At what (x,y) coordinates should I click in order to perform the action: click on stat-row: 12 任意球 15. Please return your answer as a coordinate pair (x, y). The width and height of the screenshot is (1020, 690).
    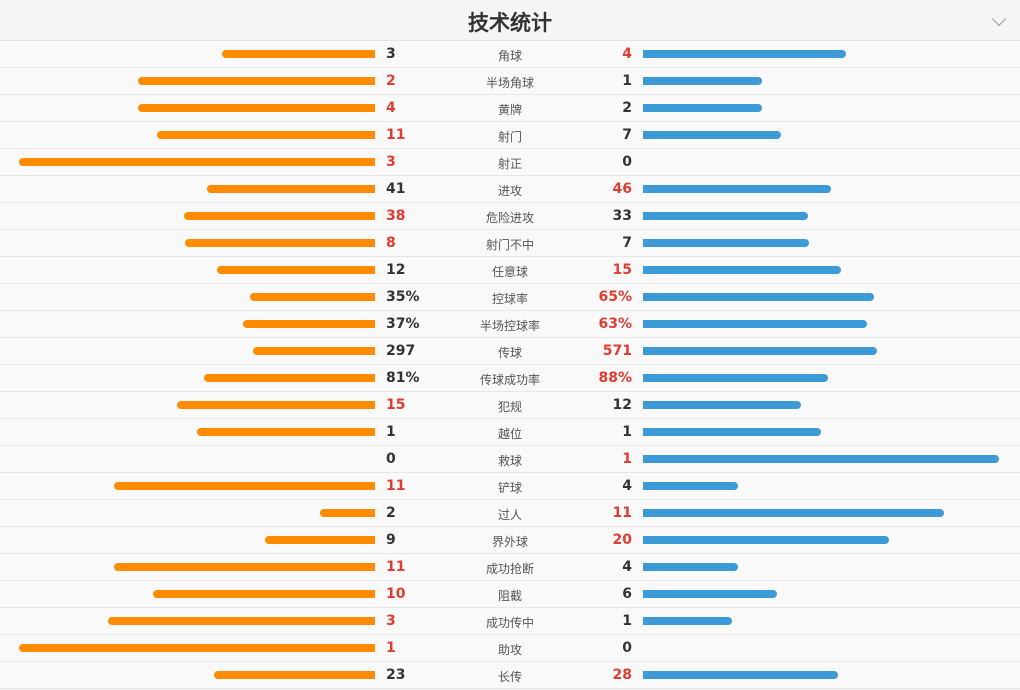
    Looking at the image, I should click on (510, 270).